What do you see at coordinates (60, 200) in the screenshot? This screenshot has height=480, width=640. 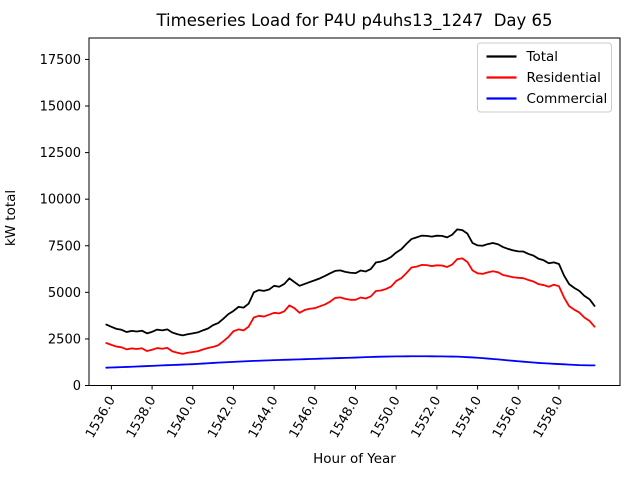 I see `y-tick-label: 10000` at bounding box center [60, 200].